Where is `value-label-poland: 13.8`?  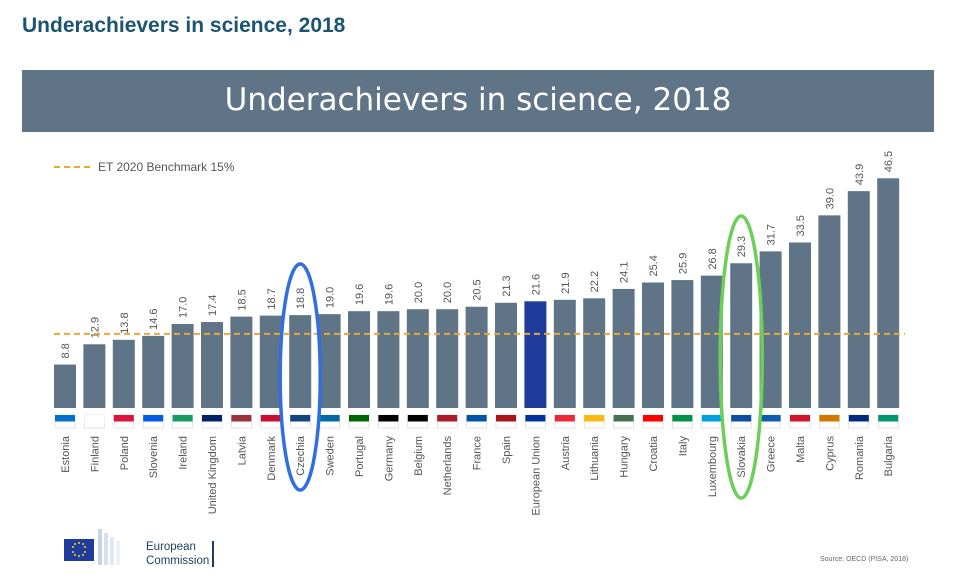 value-label-poland: 13.8 is located at coordinates (125, 322).